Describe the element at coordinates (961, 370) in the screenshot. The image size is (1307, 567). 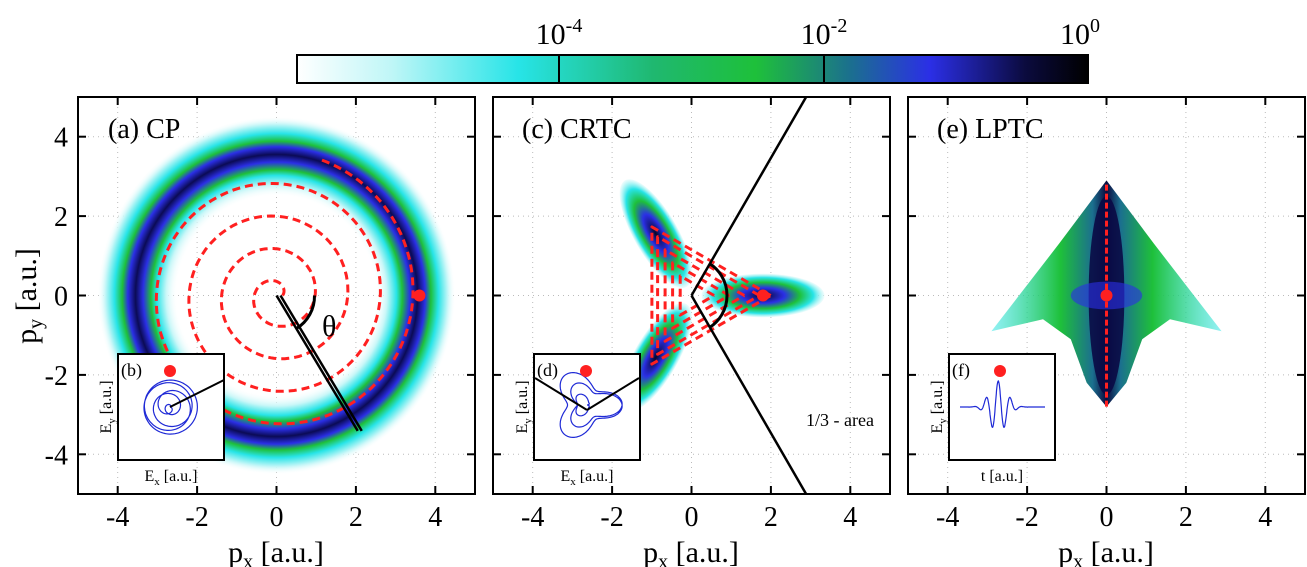
I see `inset-label: (f)` at that location.